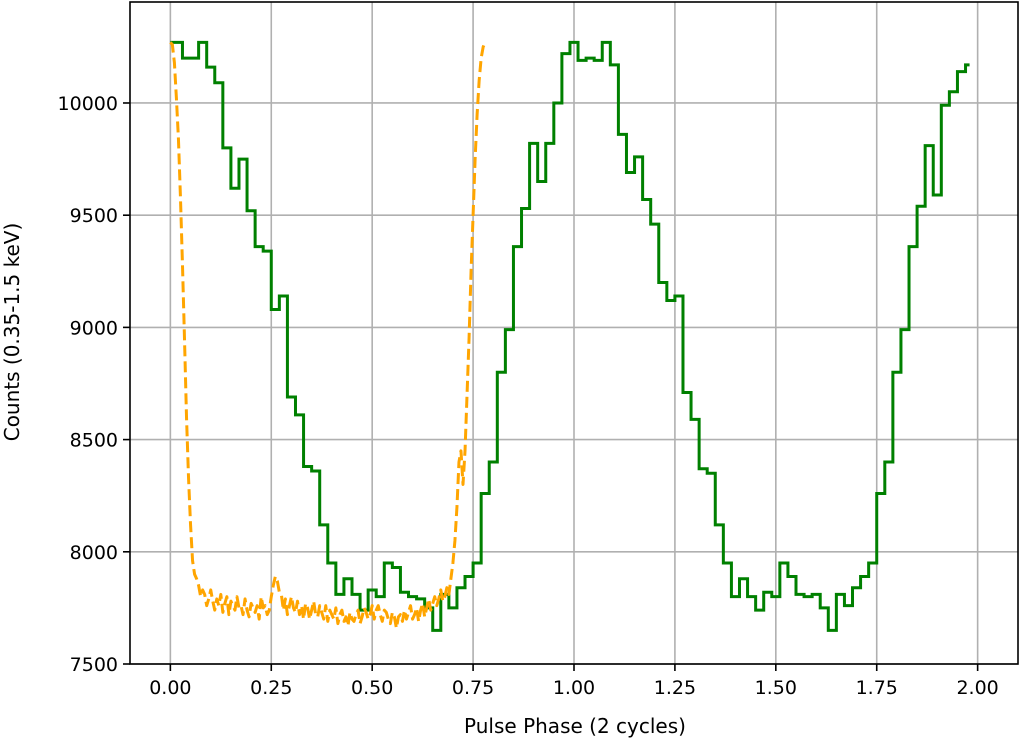 The image size is (1021, 739). What do you see at coordinates (776, 688) in the screenshot?
I see `x-tick-label: 1.50` at bounding box center [776, 688].